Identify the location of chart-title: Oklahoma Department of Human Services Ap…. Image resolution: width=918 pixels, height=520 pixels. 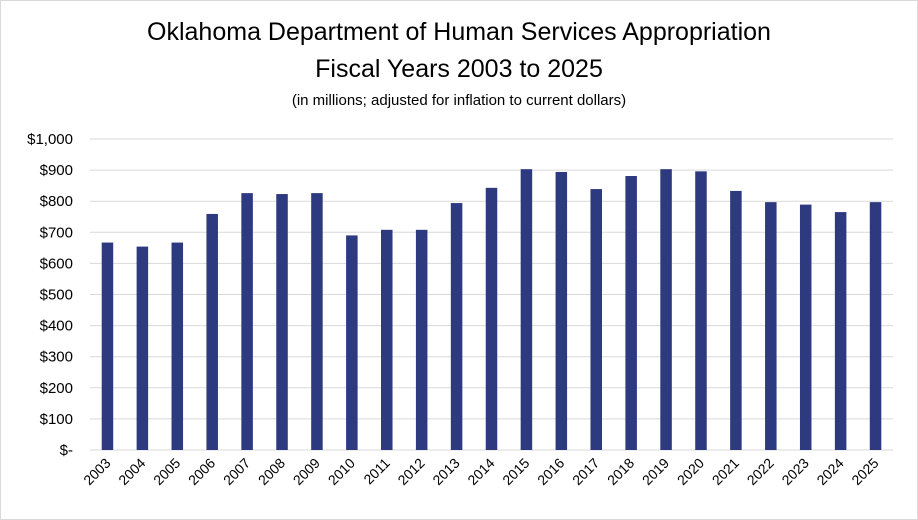
(459, 32).